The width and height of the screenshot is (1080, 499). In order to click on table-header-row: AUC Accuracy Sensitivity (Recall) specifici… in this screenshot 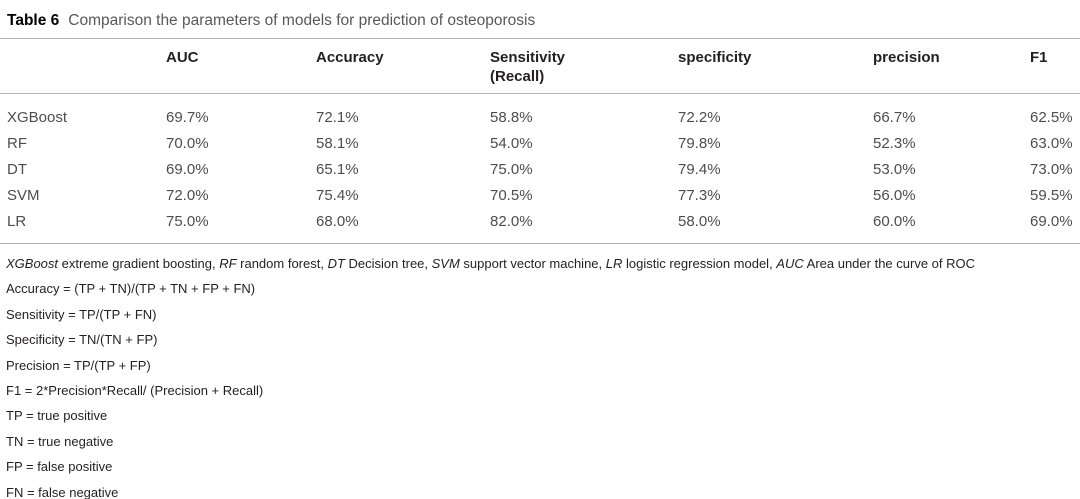, I will do `click(540, 66)`.